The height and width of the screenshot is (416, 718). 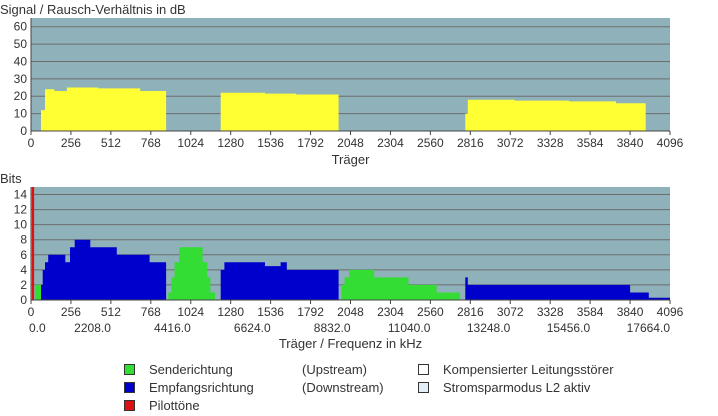 What do you see at coordinates (351, 159) in the screenshot?
I see `x-axis-label: Träger` at bounding box center [351, 159].